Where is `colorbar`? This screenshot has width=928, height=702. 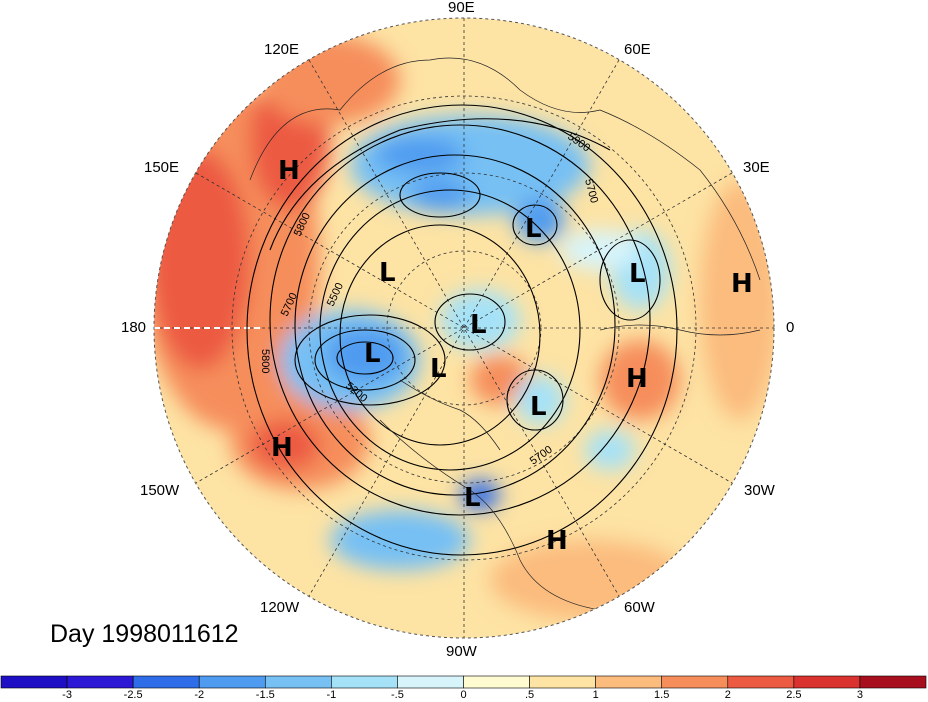 colorbar is located at coordinates (463, 682).